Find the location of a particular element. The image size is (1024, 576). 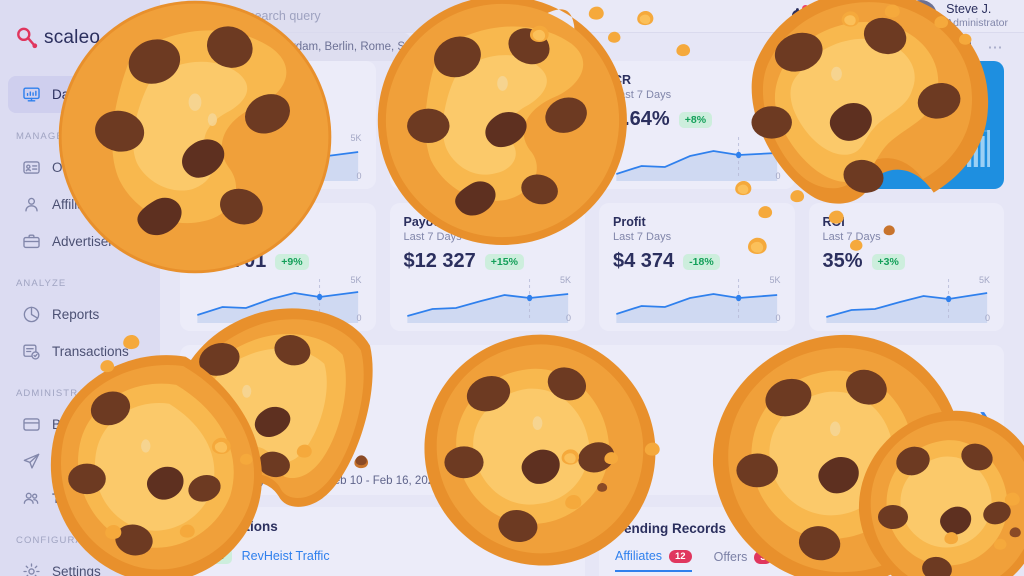

transactions-icon is located at coordinates (31, 351).